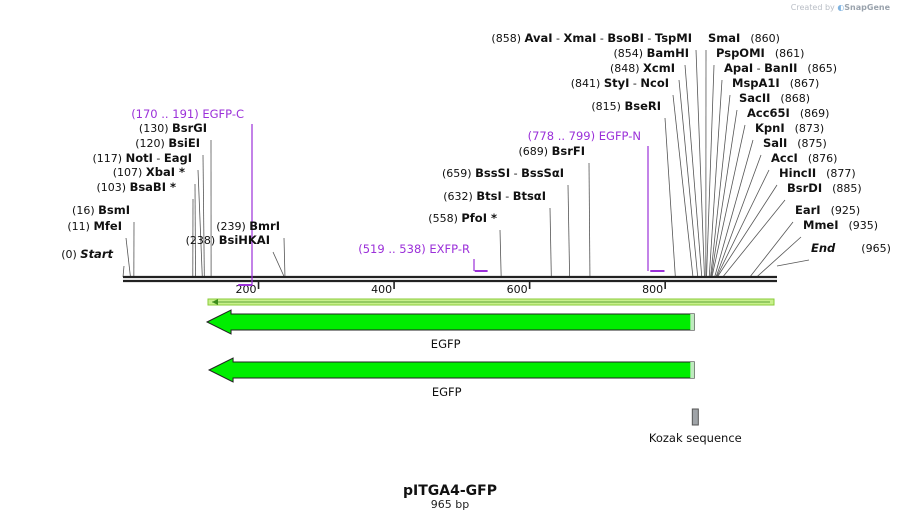 The width and height of the screenshot is (900, 520). Describe the element at coordinates (123, 271) in the screenshot. I see `site-connector-start` at that location.